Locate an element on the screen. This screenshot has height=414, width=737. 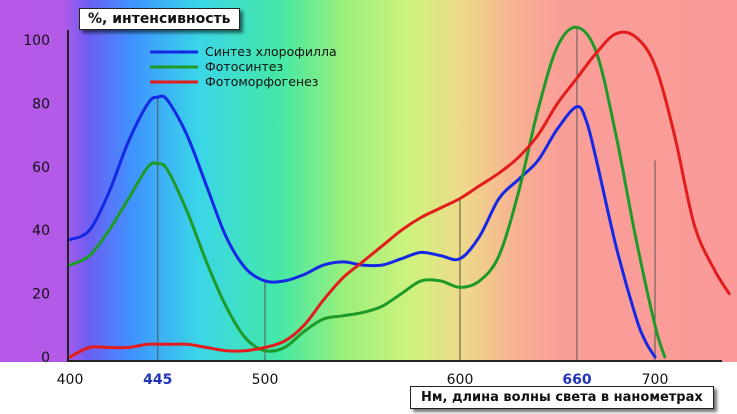
x-tick-label: 500 is located at coordinates (265, 380).